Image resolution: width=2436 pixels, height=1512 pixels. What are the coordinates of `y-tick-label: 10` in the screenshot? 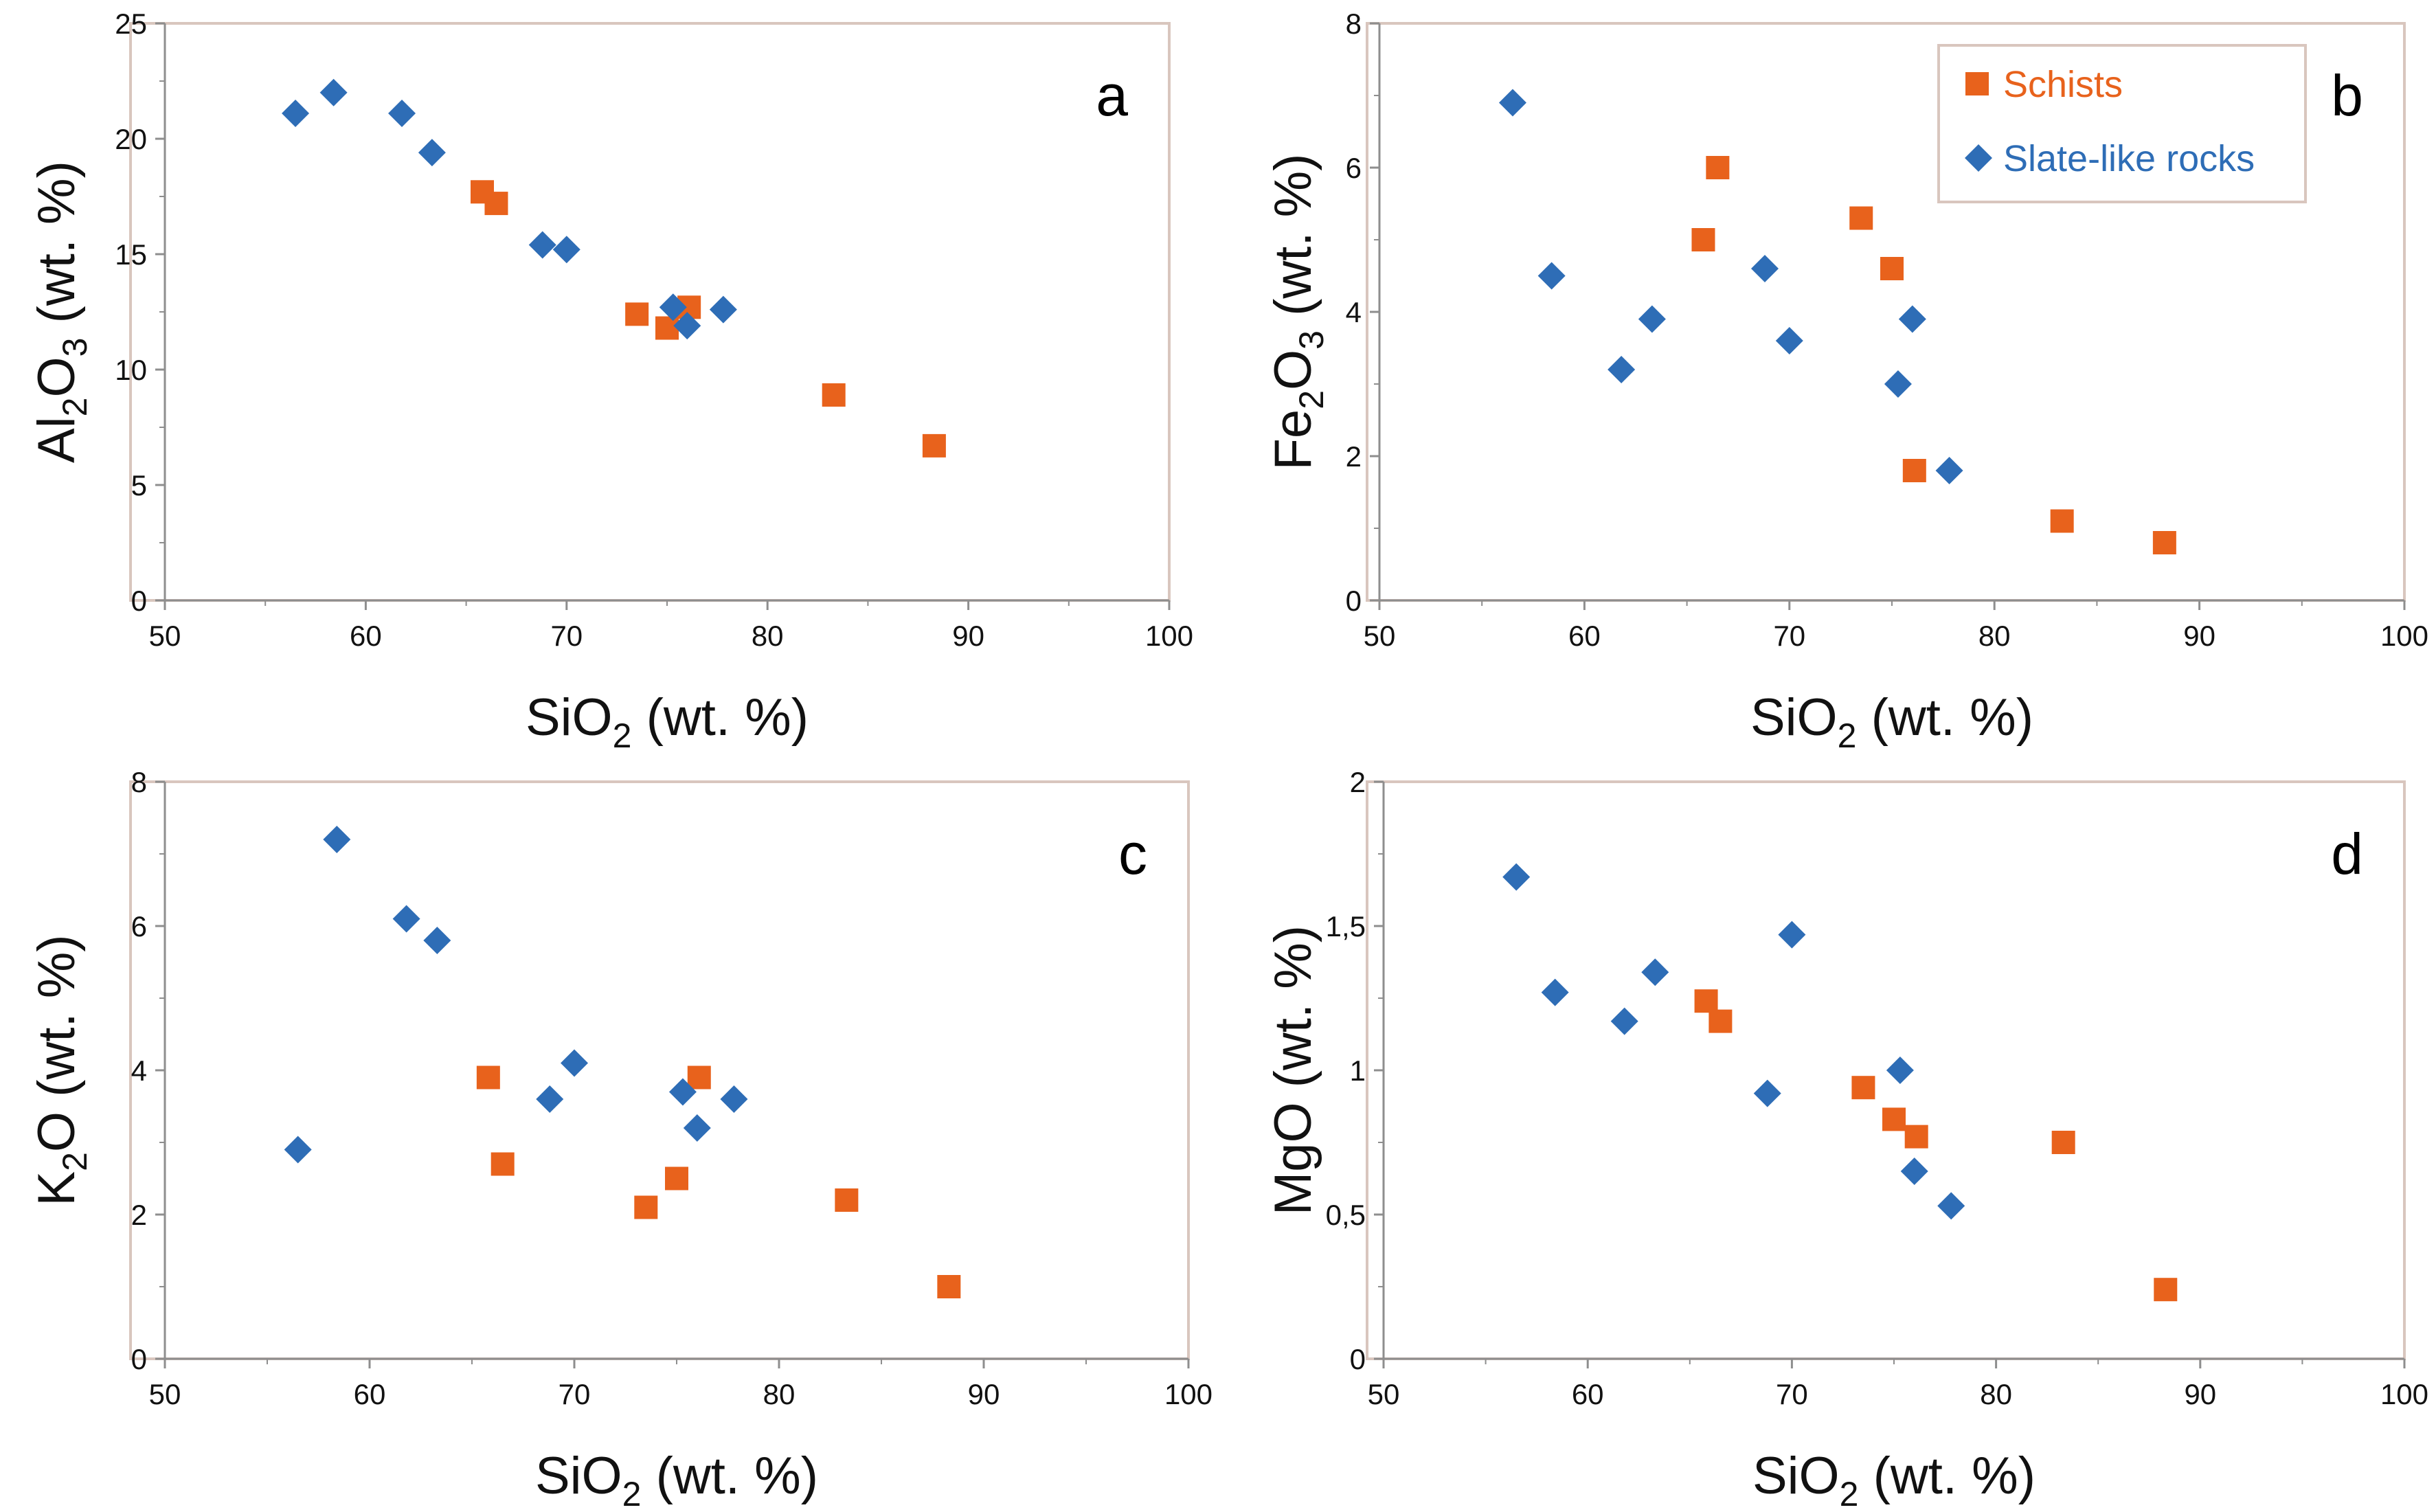 It's located at (131, 370).